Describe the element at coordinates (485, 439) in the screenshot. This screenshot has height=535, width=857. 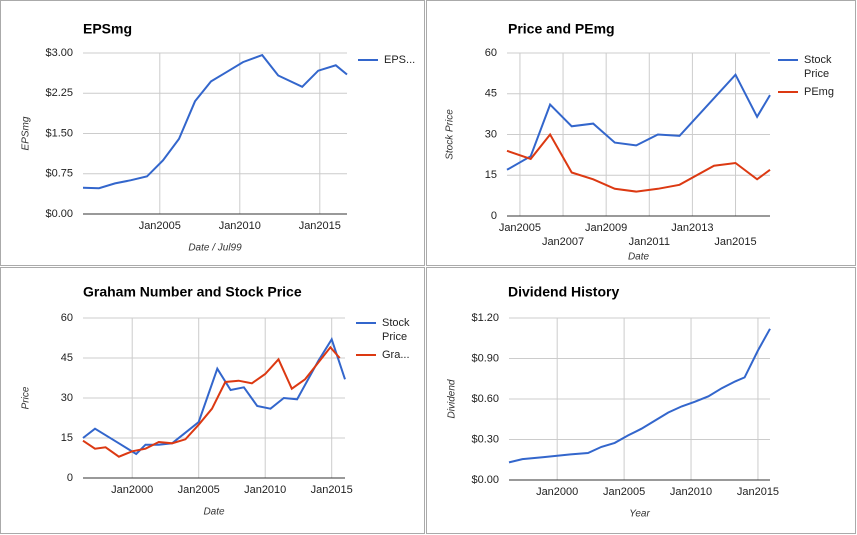
I see `y-tick-label: $0.30` at that location.